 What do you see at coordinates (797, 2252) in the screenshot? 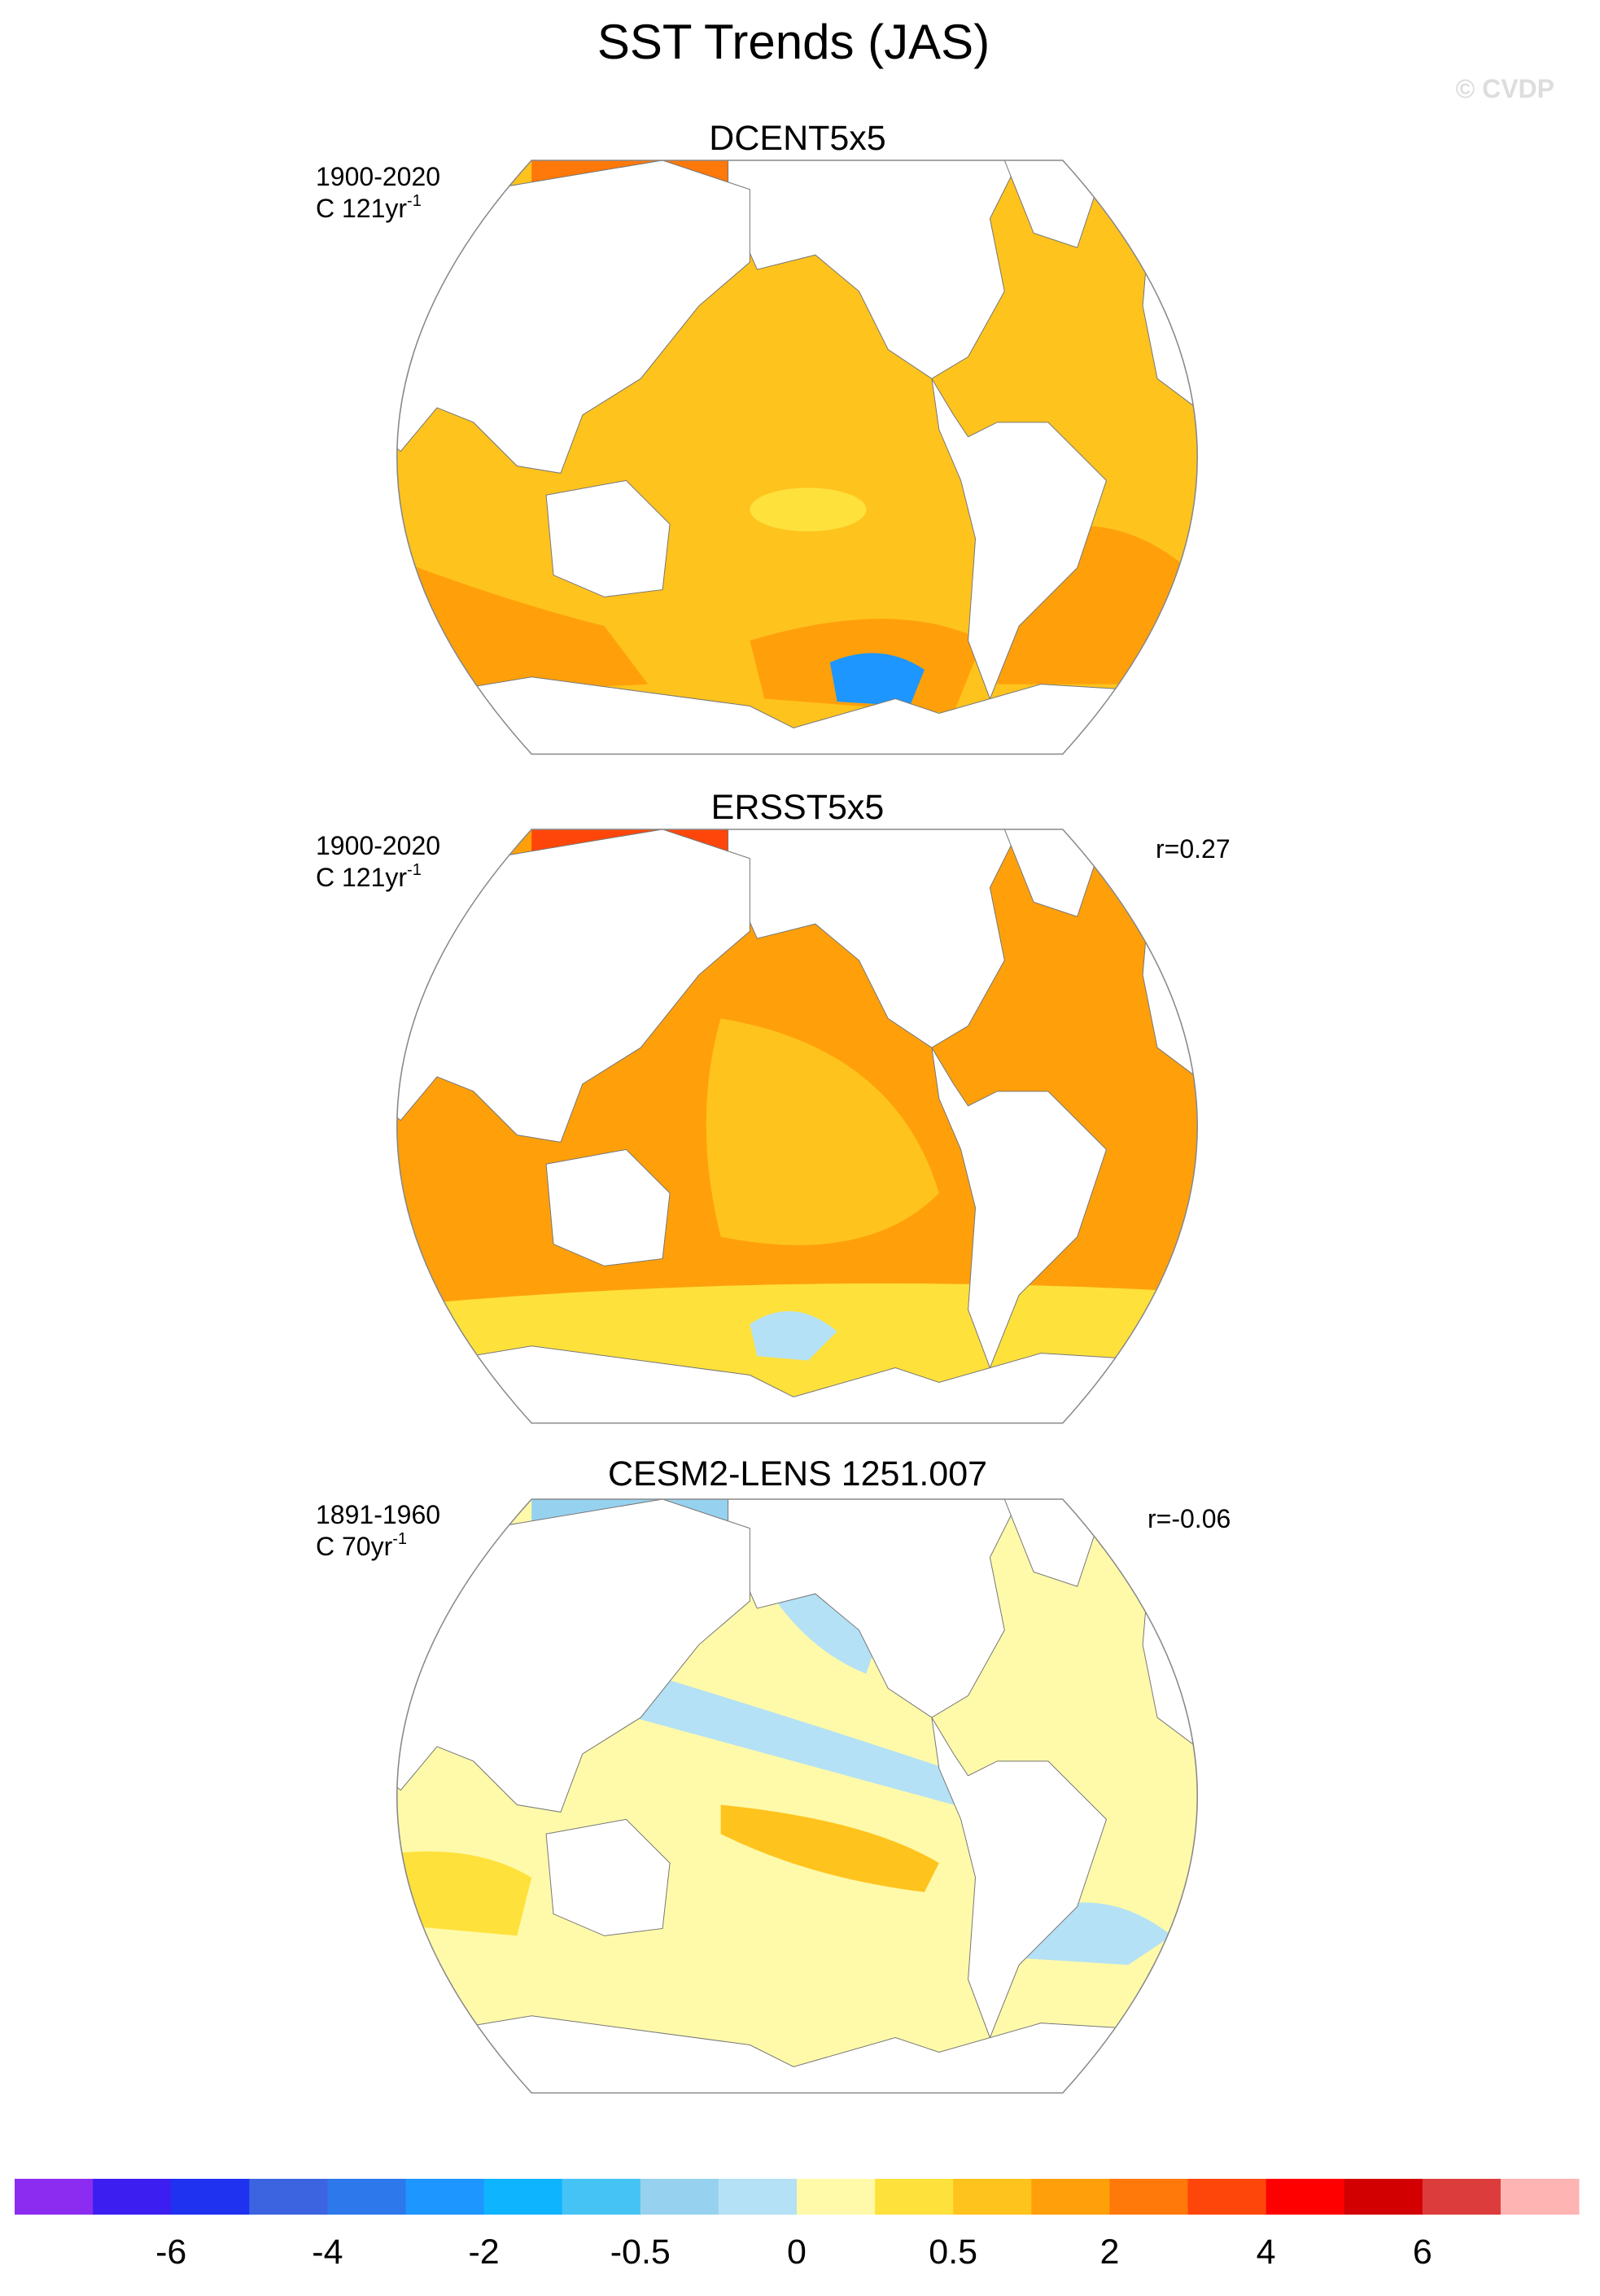
I see `colorbar-label: 0` at bounding box center [797, 2252].